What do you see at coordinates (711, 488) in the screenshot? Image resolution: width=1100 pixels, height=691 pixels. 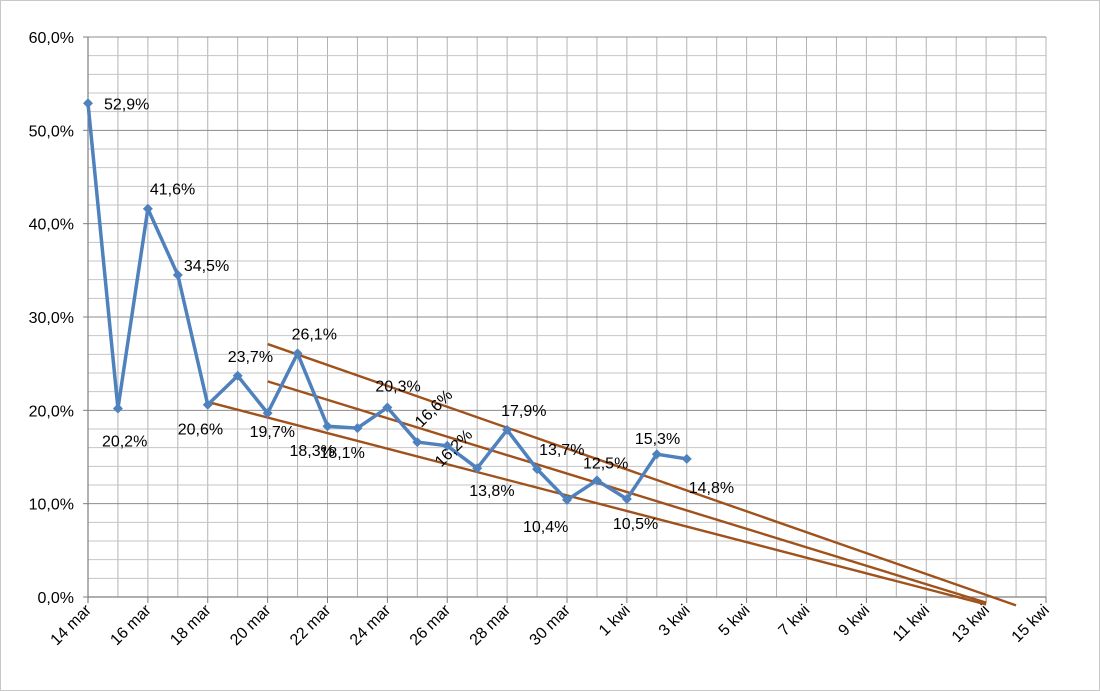 I see `data-label: 14,8%` at bounding box center [711, 488].